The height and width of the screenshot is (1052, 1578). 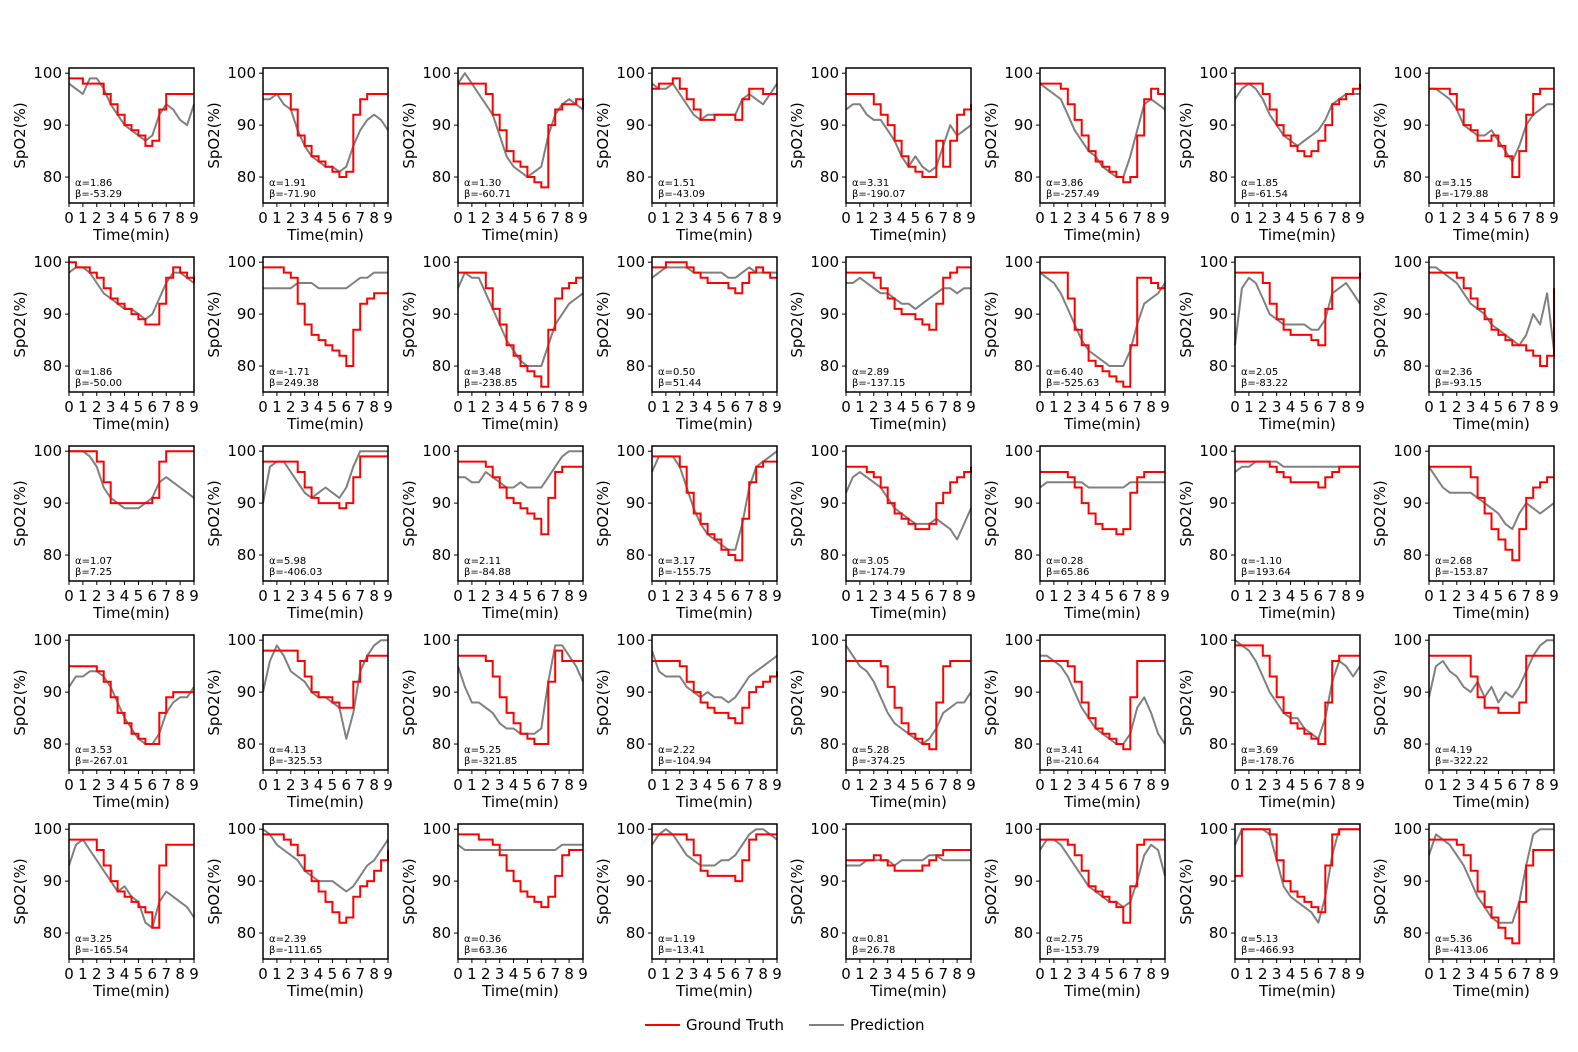 What do you see at coordinates (485, 950) in the screenshot?
I see `beta-annotation: β=63.36` at bounding box center [485, 950].